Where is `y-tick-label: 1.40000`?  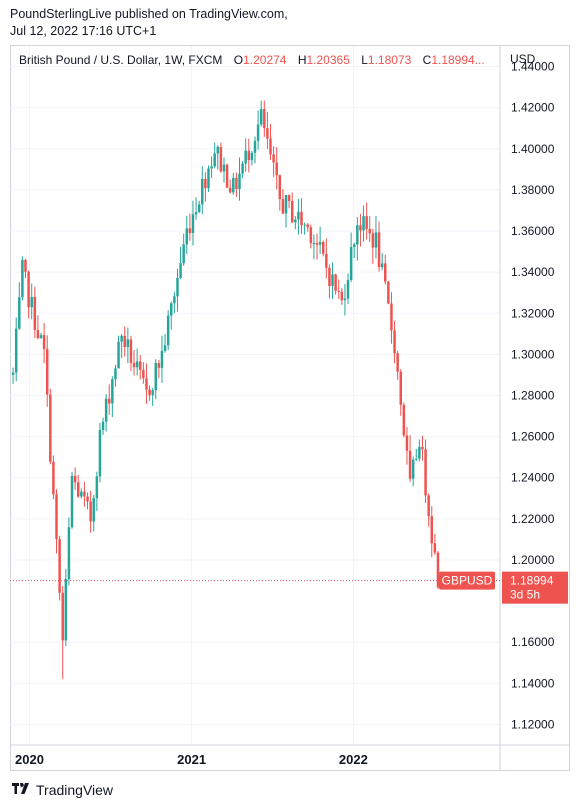
y-tick-label: 1.40000 is located at coordinates (533, 149).